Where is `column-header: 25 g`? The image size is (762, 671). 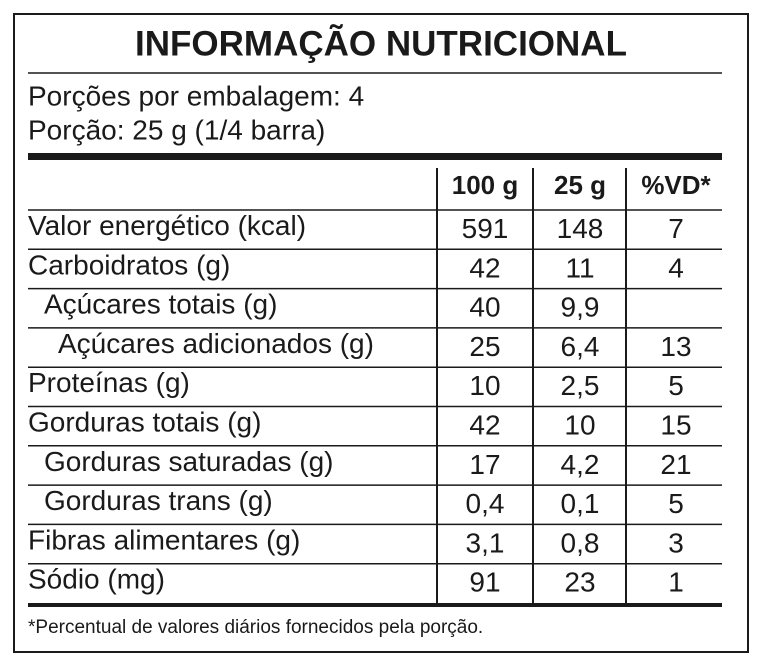 column-header: 25 g is located at coordinates (580, 185).